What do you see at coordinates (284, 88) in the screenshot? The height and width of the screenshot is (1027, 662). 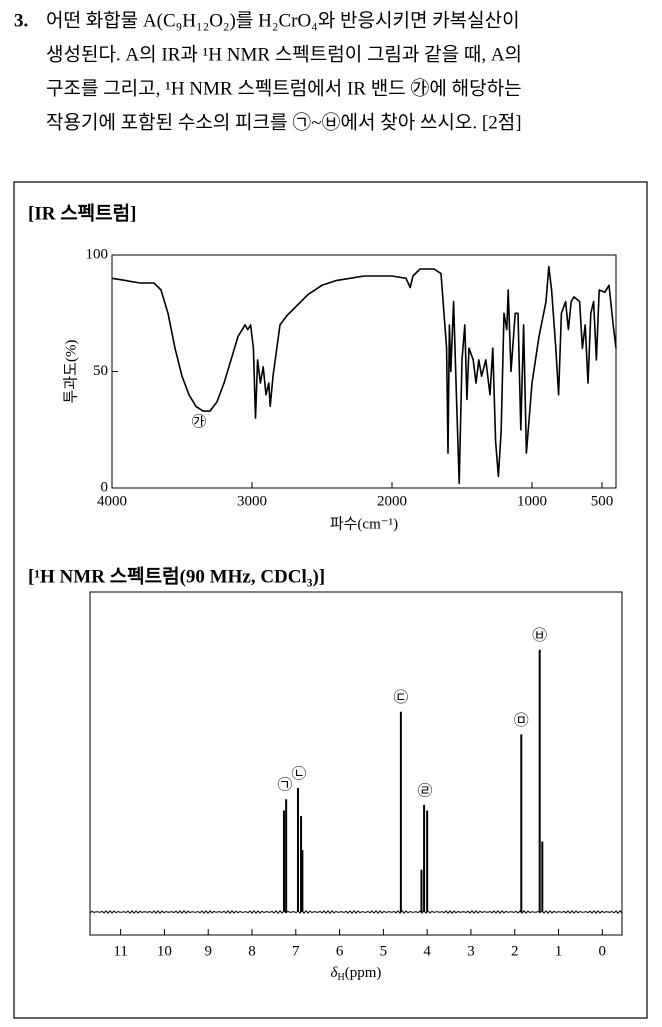 I see `question-line: 구조를 그리고, ¹H NMR 스펙트럼에서 IR 밴드 ㉮에 해당하는` at bounding box center [284, 88].